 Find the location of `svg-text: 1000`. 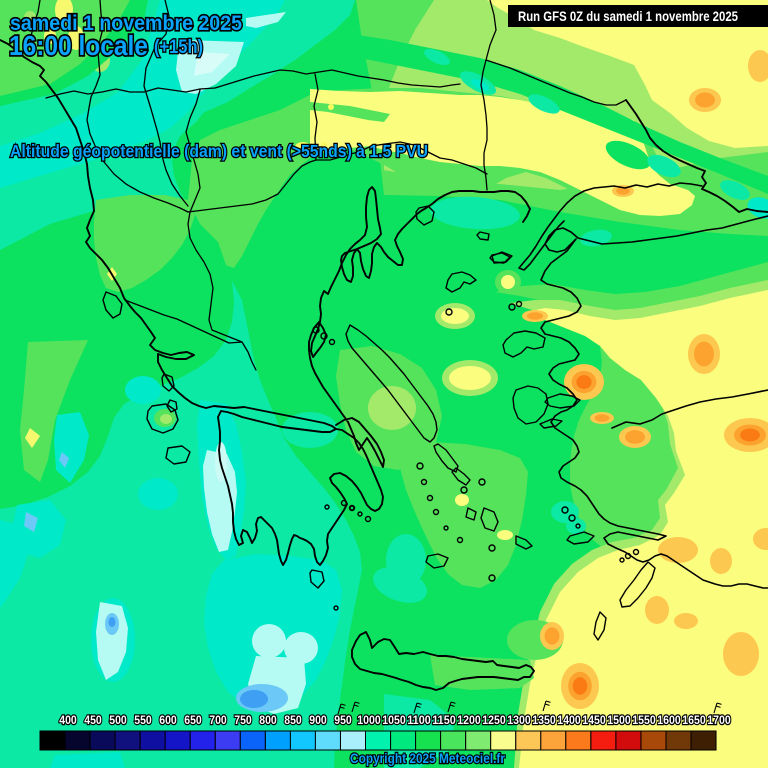

svg-text: 1000 is located at coordinates (369, 720).